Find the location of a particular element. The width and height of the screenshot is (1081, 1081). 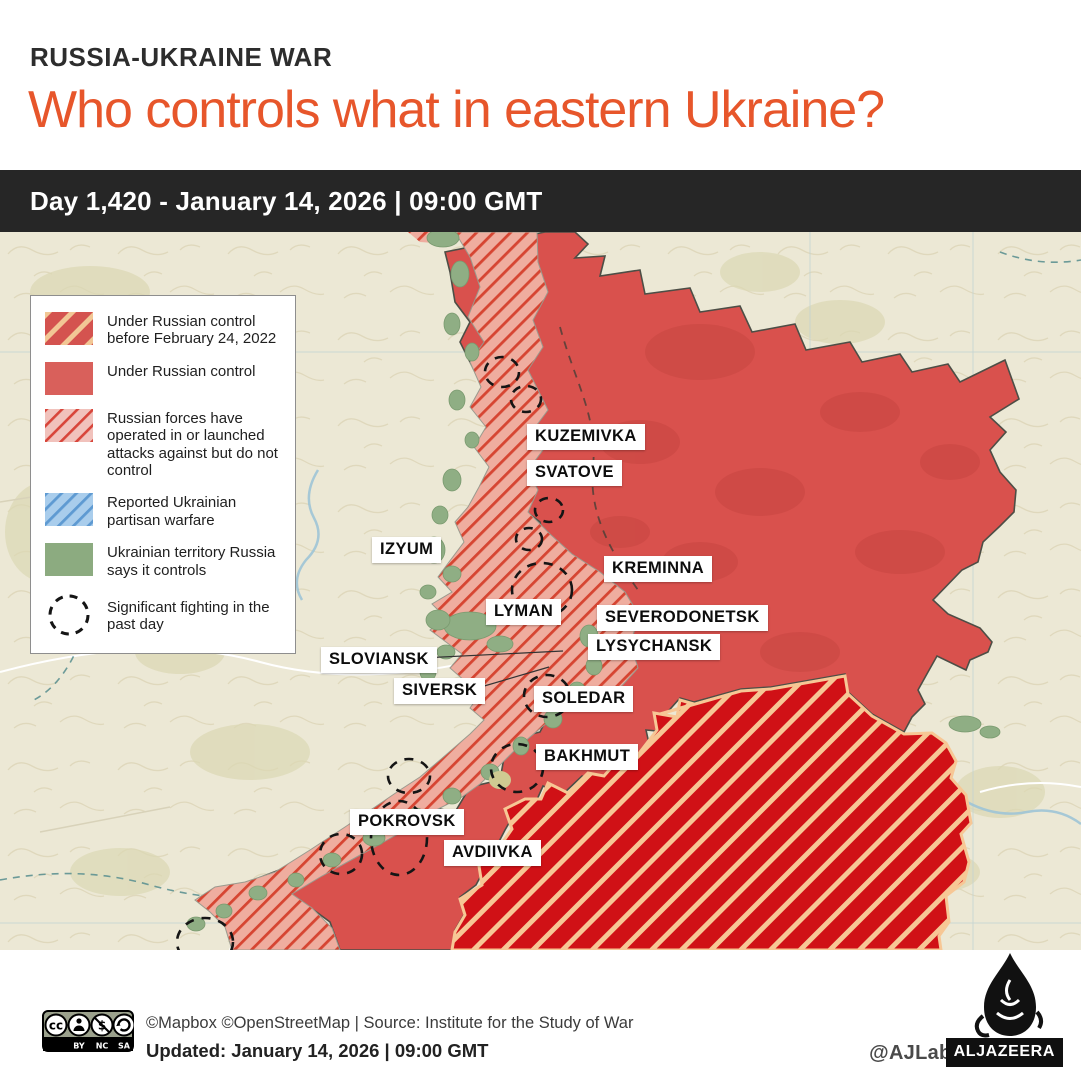

city-label-svatove: SVATOVE is located at coordinates (574, 473).